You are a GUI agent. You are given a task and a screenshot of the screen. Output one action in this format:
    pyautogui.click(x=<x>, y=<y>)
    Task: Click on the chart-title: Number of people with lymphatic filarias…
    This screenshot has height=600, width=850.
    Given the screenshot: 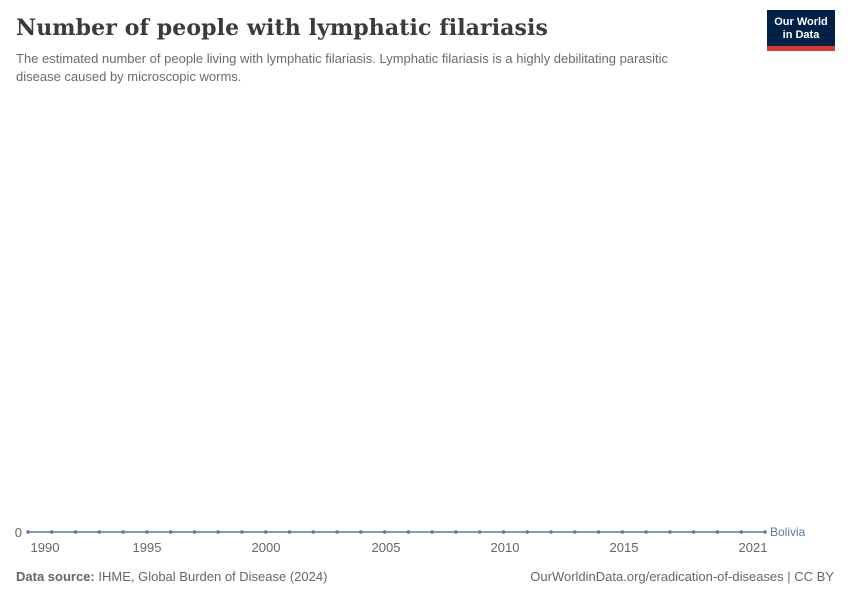 What is the action you would take?
    pyautogui.click(x=282, y=28)
    